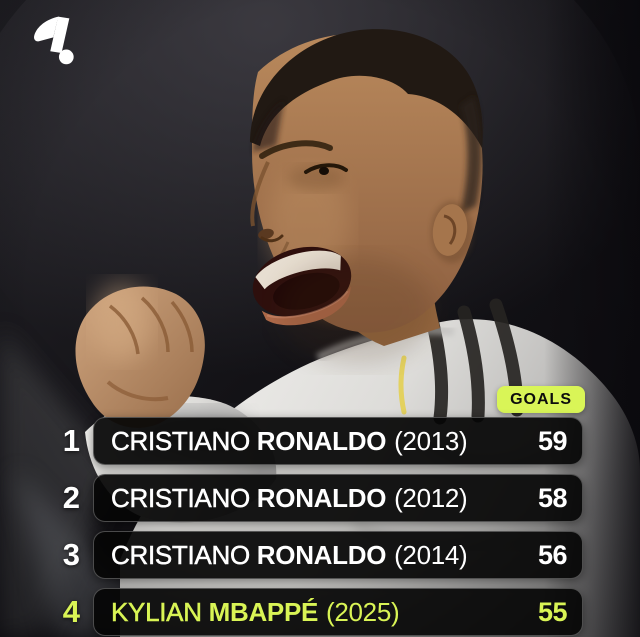 Image resolution: width=640 pixels, height=637 pixels. I want to click on player-pill: CRISTIANO RONALDO (2014) 56, so click(338, 555).